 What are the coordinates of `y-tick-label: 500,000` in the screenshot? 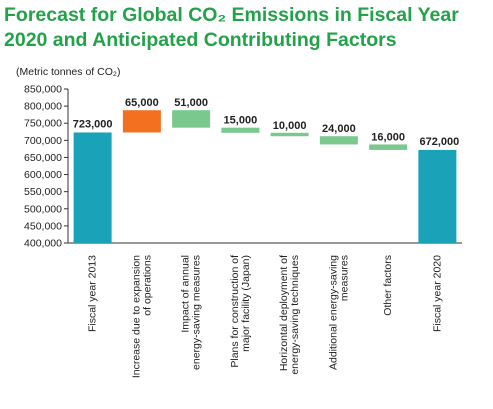 It's located at (43, 209).